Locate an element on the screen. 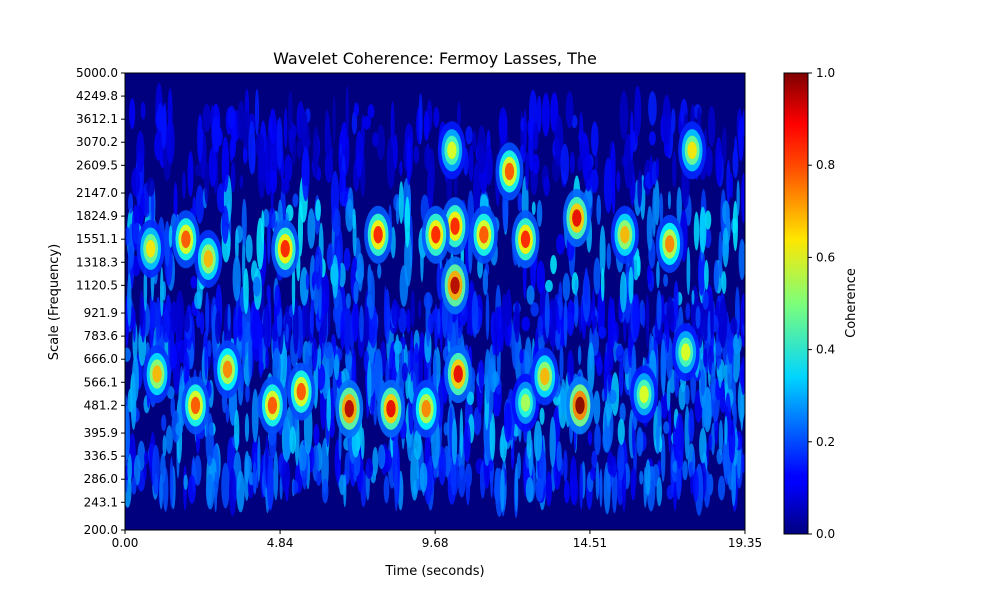 This screenshot has width=1000, height=600. x-tick-label: 19.35 is located at coordinates (745, 543).